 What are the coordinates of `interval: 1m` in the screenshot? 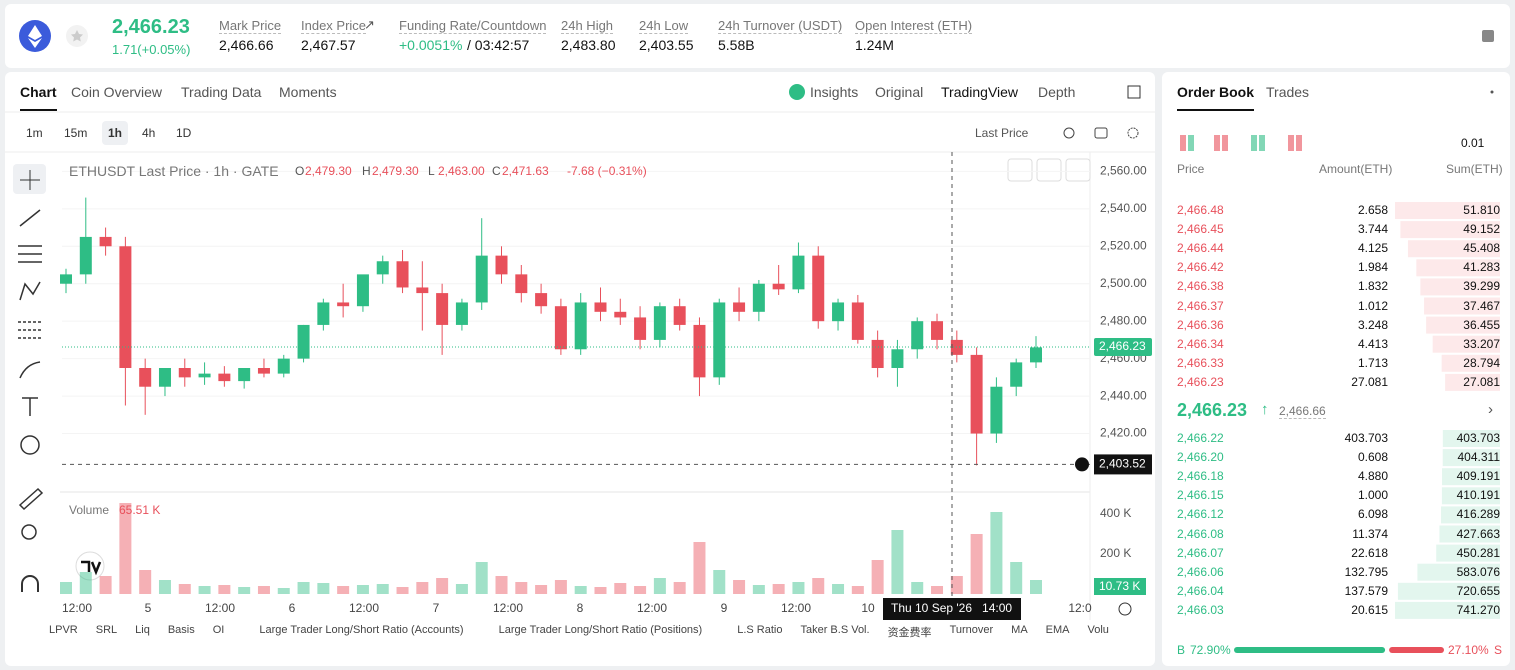 It's located at (34, 133).